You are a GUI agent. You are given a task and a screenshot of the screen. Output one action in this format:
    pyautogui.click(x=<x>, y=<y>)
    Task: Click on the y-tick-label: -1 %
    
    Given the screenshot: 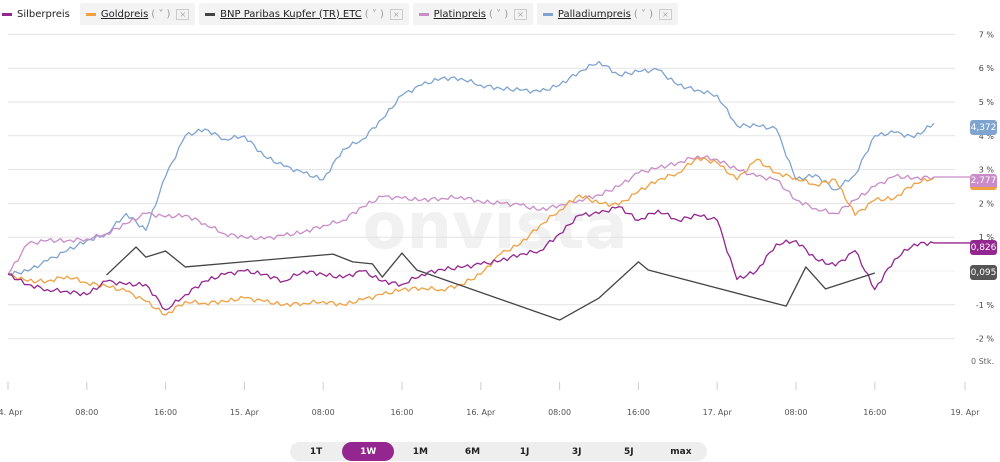 What is the action you would take?
    pyautogui.click(x=985, y=305)
    